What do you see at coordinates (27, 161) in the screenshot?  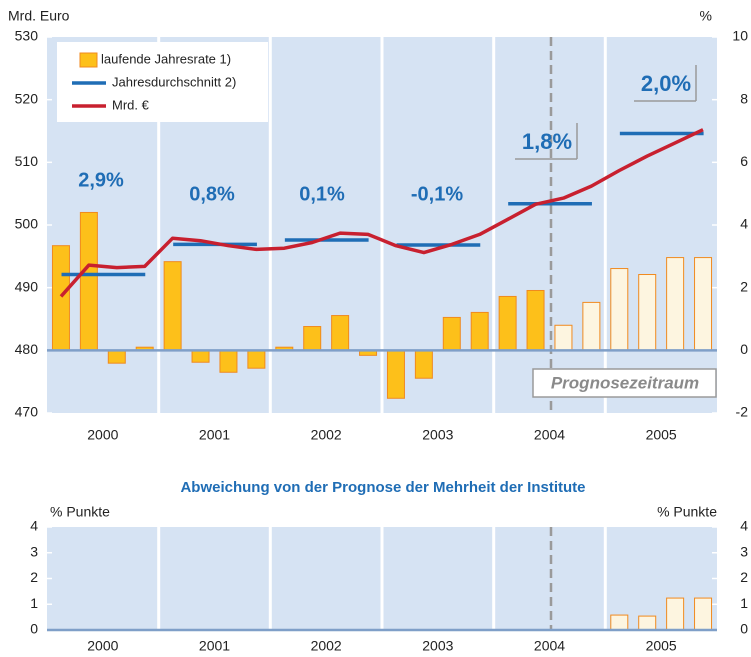 I see `y-tick-label: 510` at bounding box center [27, 161].